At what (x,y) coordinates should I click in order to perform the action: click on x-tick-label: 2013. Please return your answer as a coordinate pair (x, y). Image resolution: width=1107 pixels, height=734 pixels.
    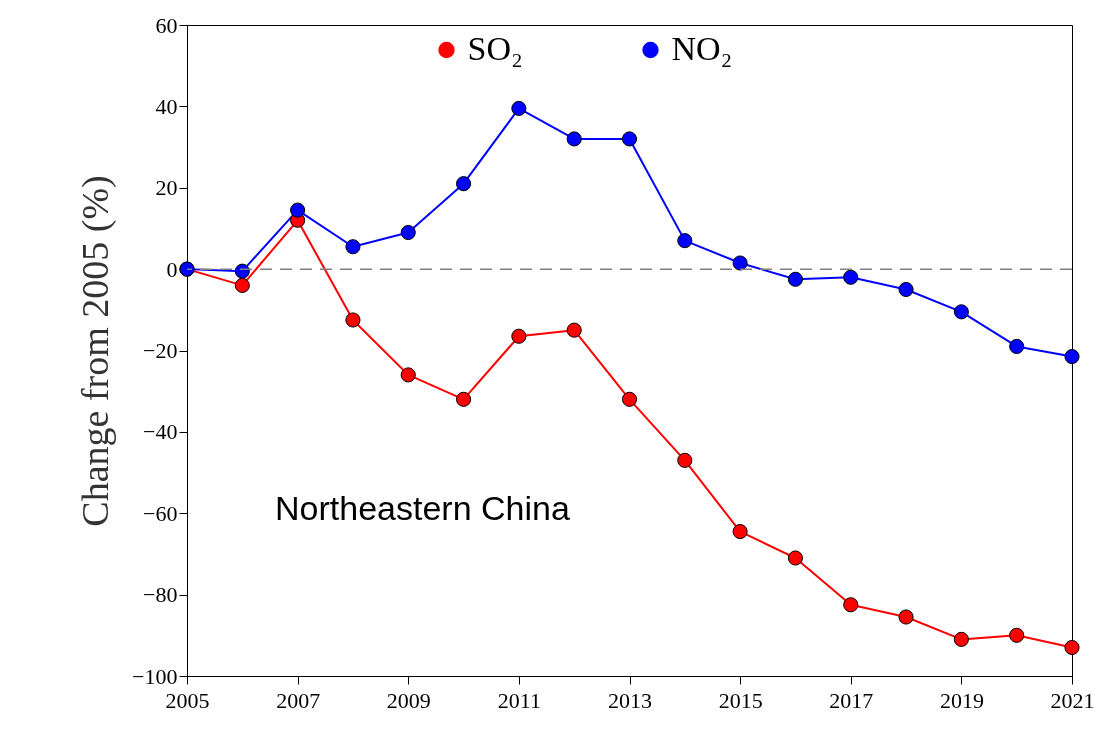
    Looking at the image, I should click on (630, 700).